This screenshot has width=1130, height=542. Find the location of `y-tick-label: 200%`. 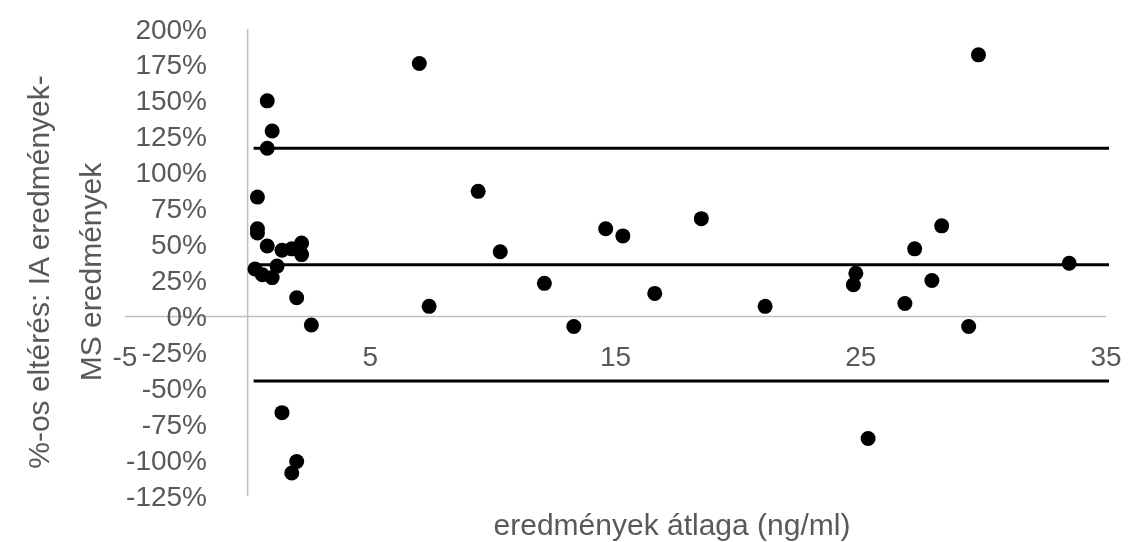

y-tick-label: 200% is located at coordinates (171, 29).